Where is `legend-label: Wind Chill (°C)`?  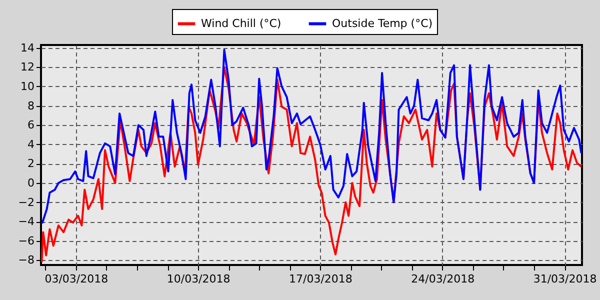 legend-label: Wind Chill (°C) is located at coordinates (241, 23).